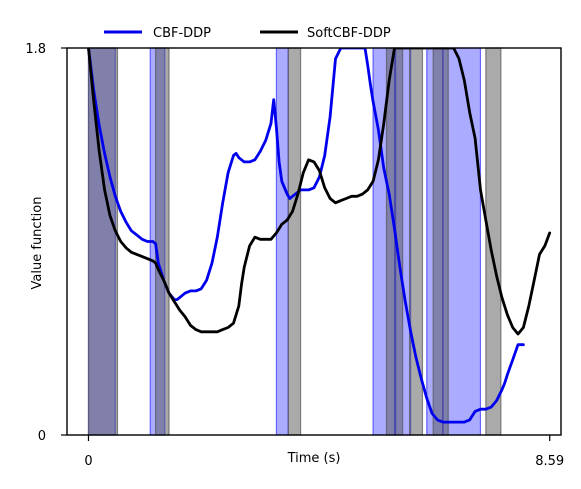 This screenshot has height=489, width=581. What do you see at coordinates (37, 243) in the screenshot?
I see `y-axis-label: Value function` at bounding box center [37, 243].